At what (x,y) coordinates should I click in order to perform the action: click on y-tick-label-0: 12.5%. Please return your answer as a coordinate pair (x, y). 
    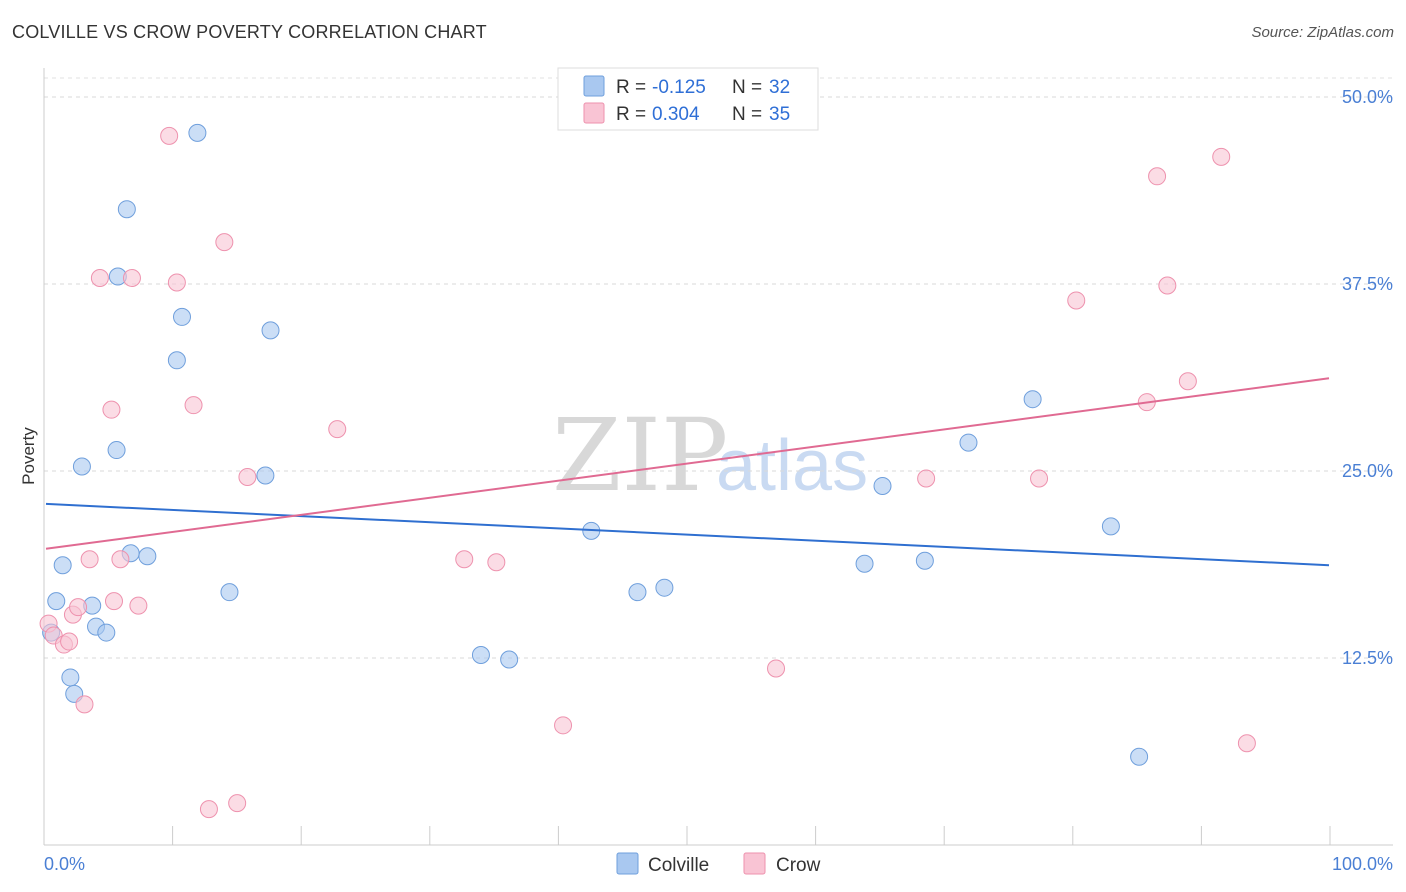
    Looking at the image, I should click on (1367, 658).